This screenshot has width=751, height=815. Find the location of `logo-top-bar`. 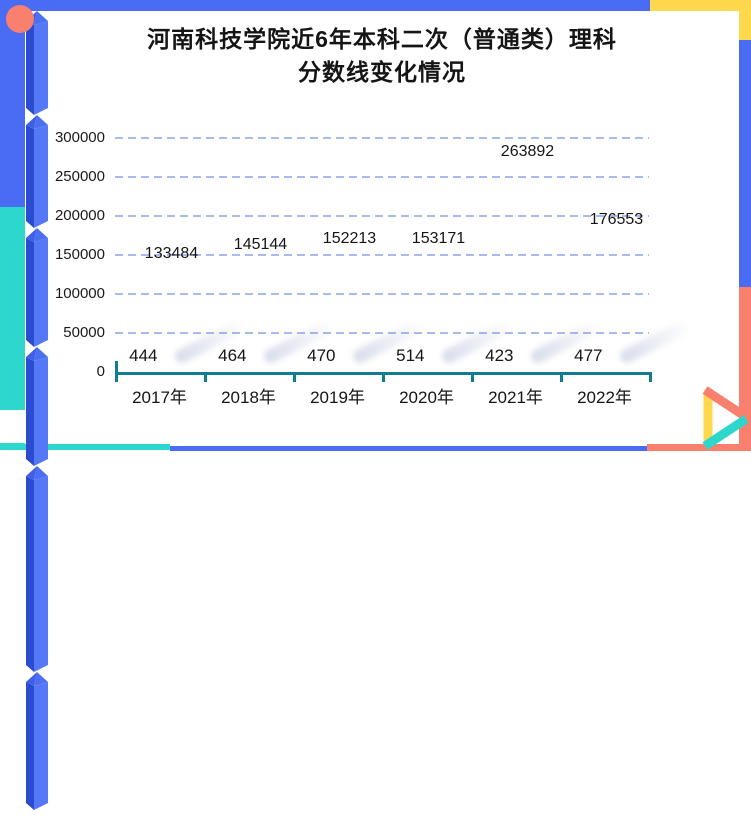

logo-top-bar is located at coordinates (725, 403).